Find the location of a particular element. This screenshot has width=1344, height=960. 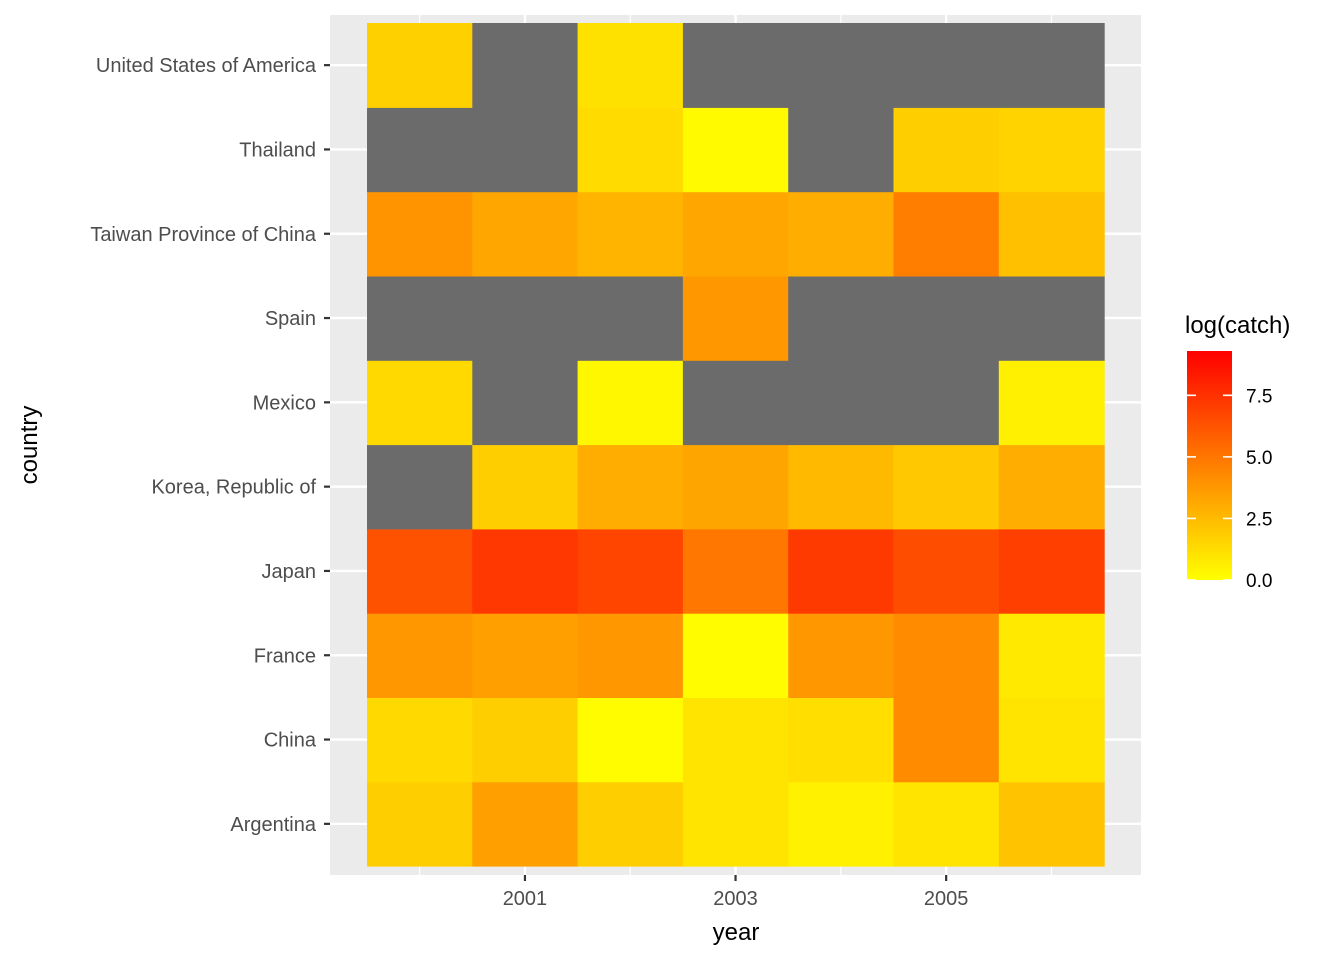

y-tick-label: China is located at coordinates (290, 741).